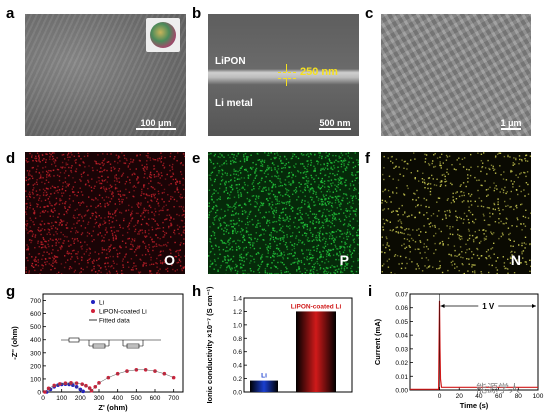 Image resolution: width=550 pixels, height=416 pixels. I want to click on eds-map-p: P, so click(283, 213).